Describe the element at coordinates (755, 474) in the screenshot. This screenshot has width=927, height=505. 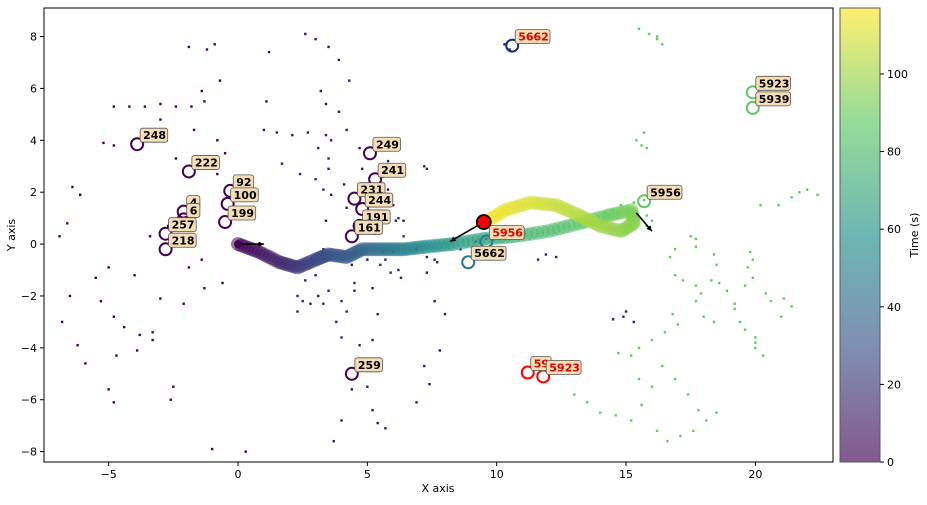
I see `x-tick-label: 20` at that location.